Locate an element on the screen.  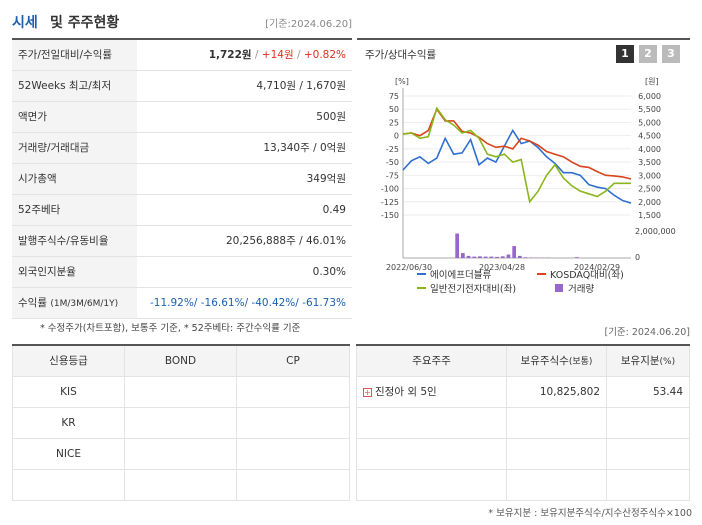
row-label: 수익률 (1M/3M/6M/1Y) is located at coordinates (74, 303).